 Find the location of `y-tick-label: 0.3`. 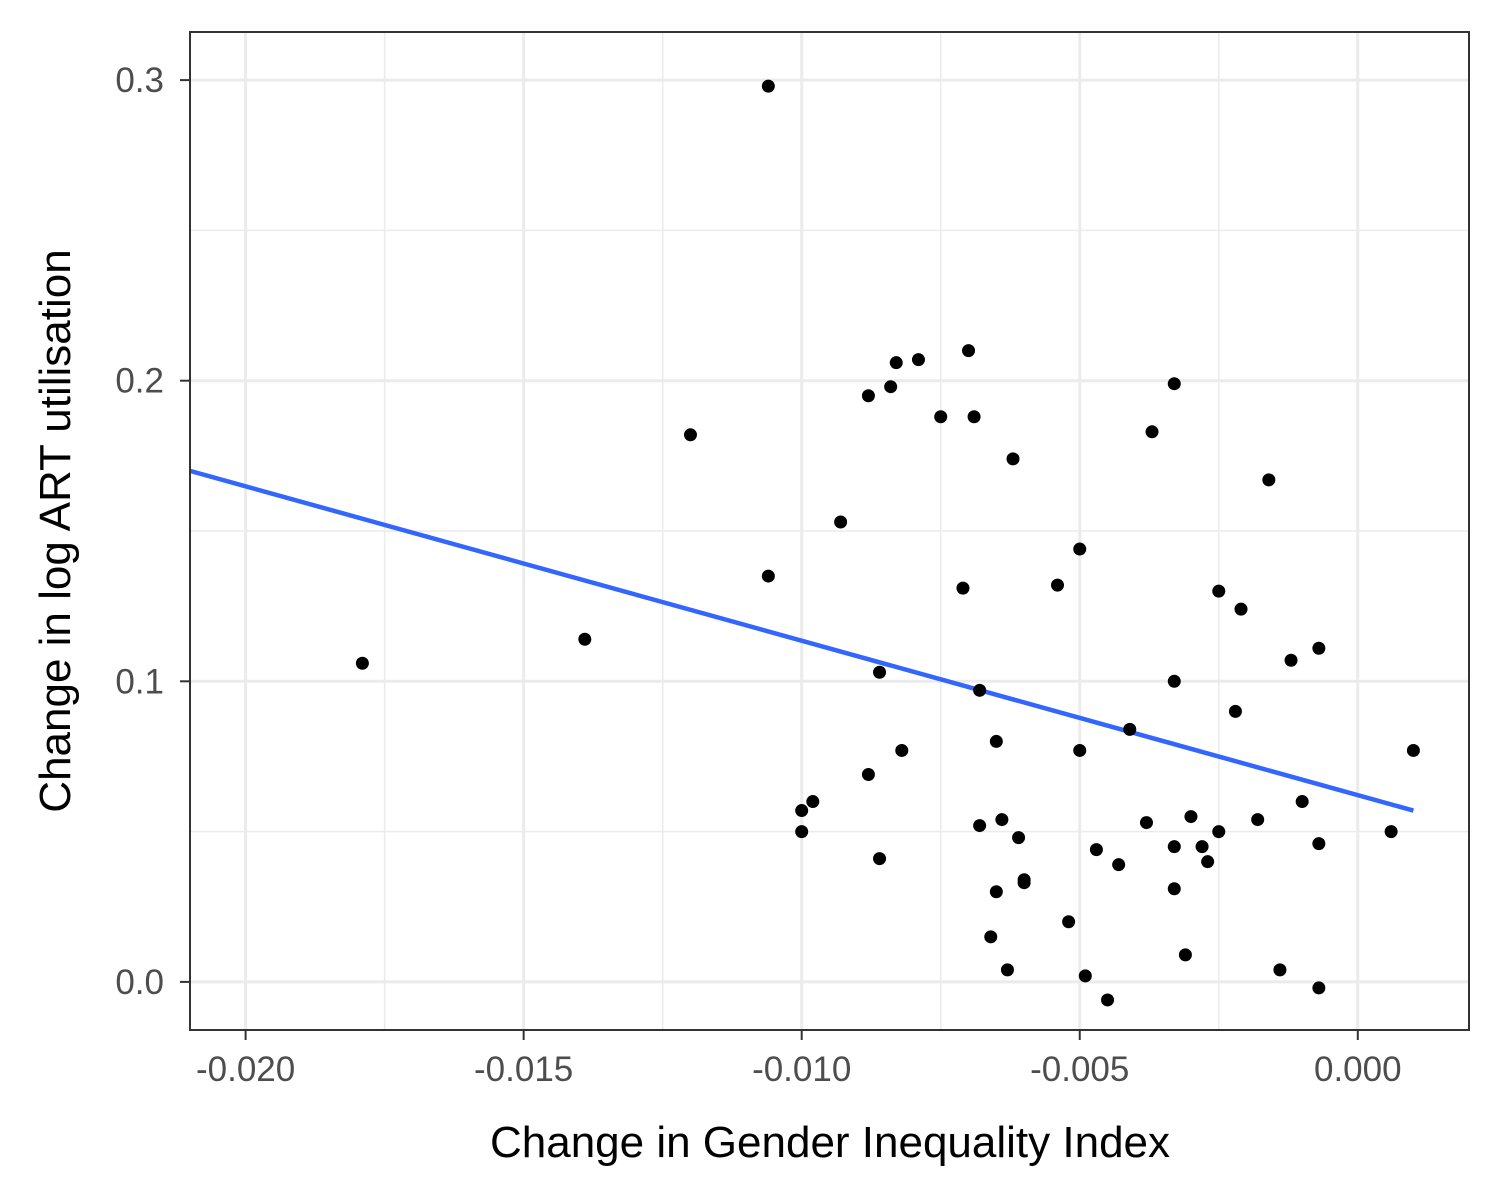

y-tick-label: 0.3 is located at coordinates (139, 80).